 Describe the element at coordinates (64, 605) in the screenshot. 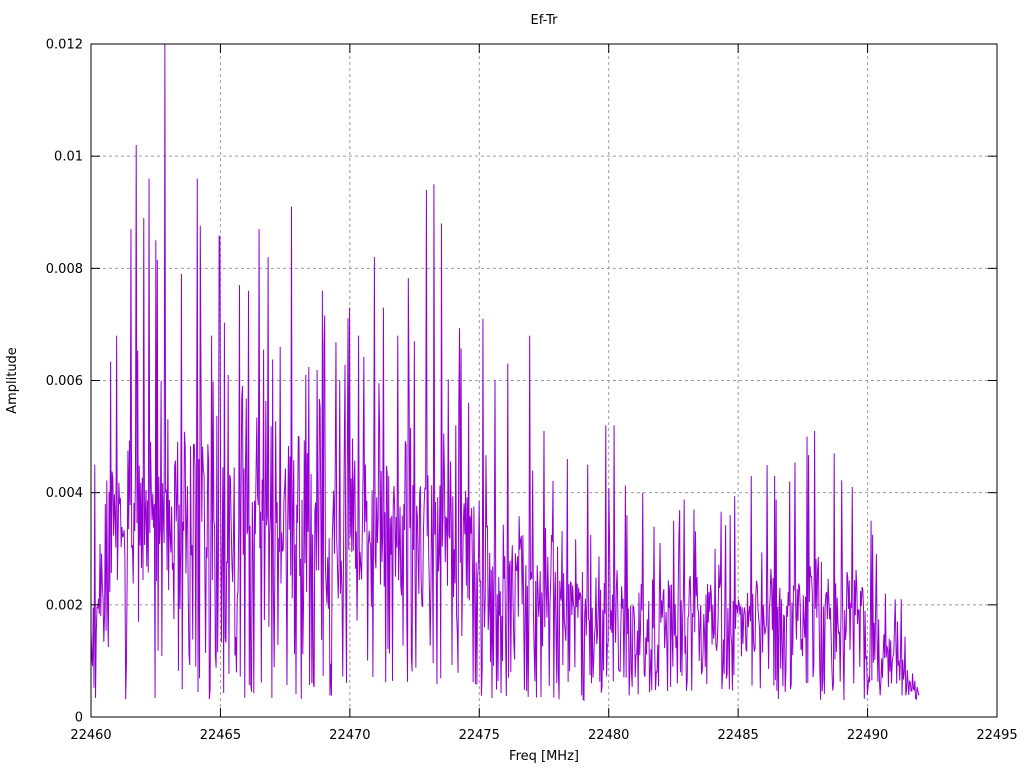

I see `y-tick-label: 0.002` at that location.